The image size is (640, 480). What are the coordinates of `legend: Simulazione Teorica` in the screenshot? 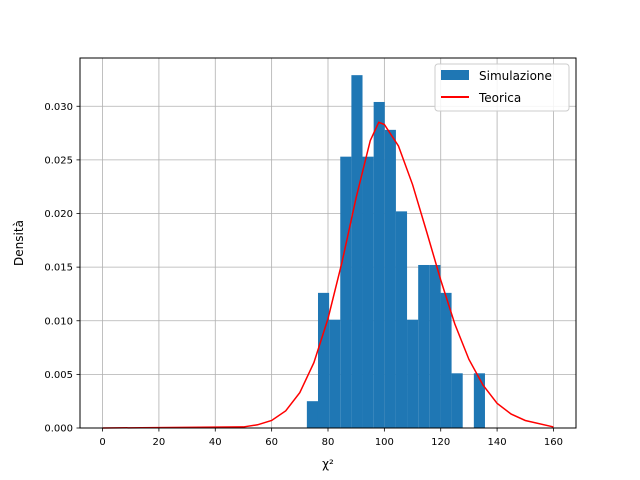 It's located at (502, 87).